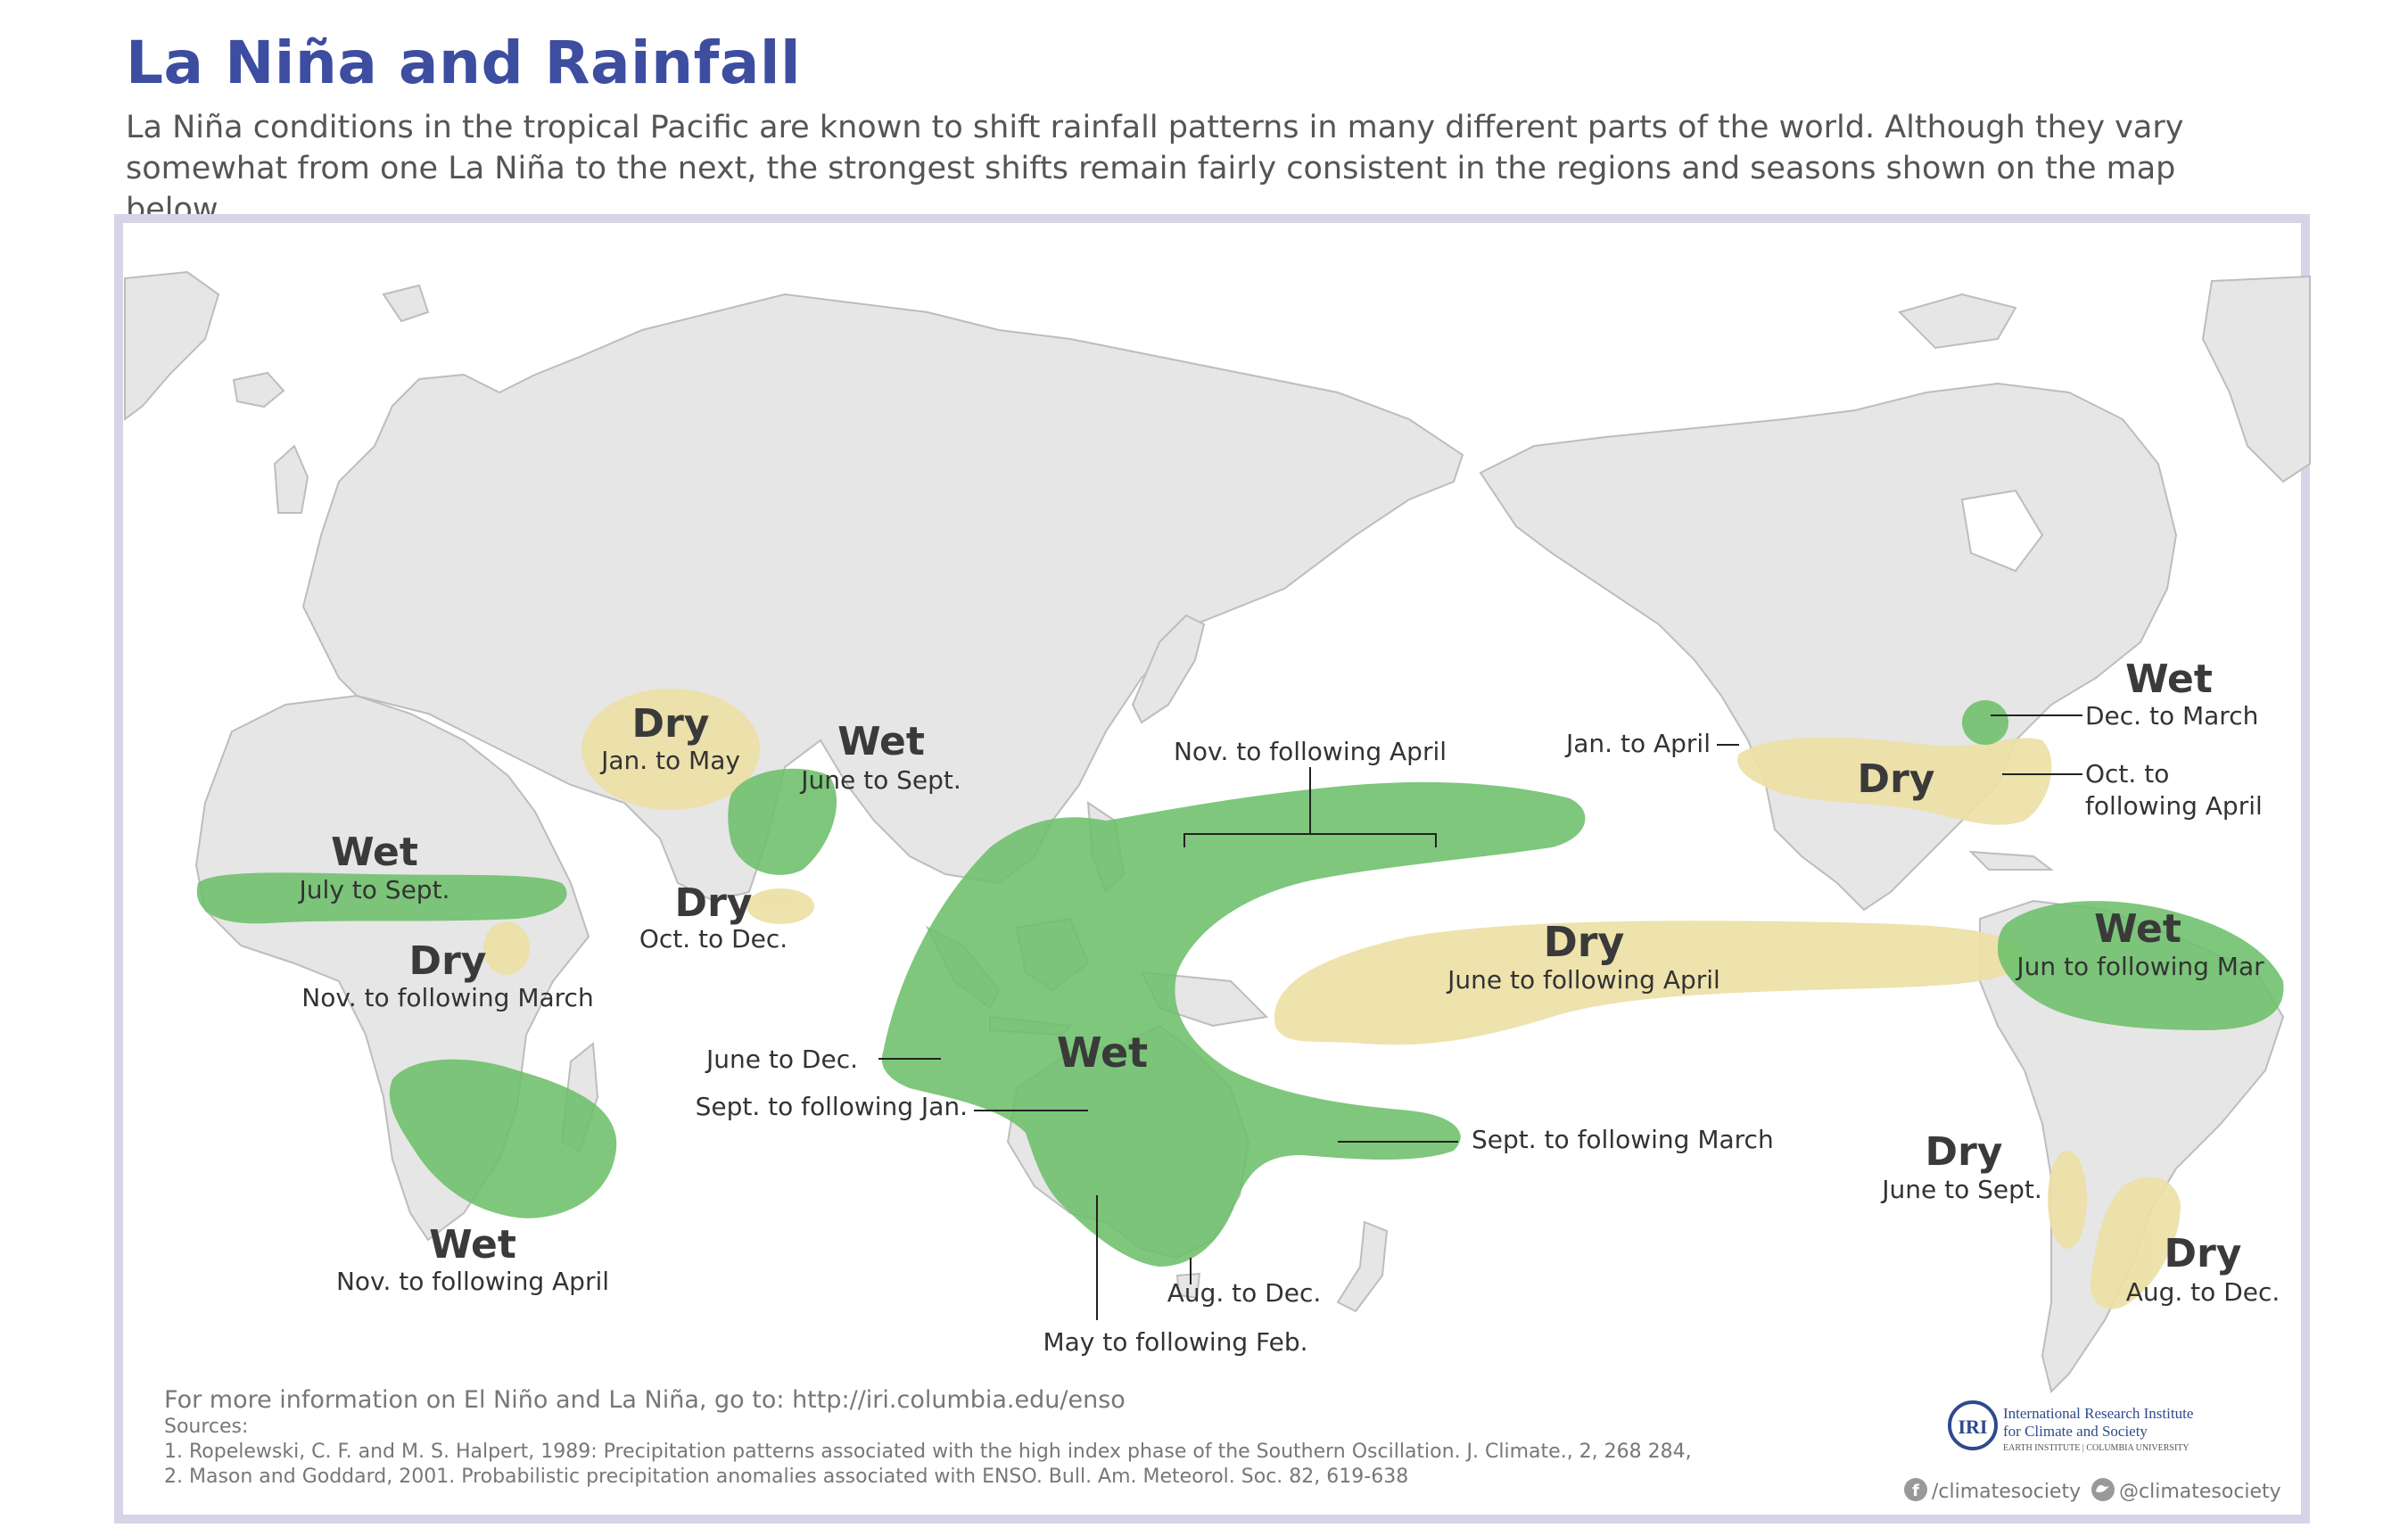  What do you see at coordinates (1244, 1293) in the screenshot?
I see `label-southeast-australia-season: Aug. to Dec.` at bounding box center [1244, 1293].